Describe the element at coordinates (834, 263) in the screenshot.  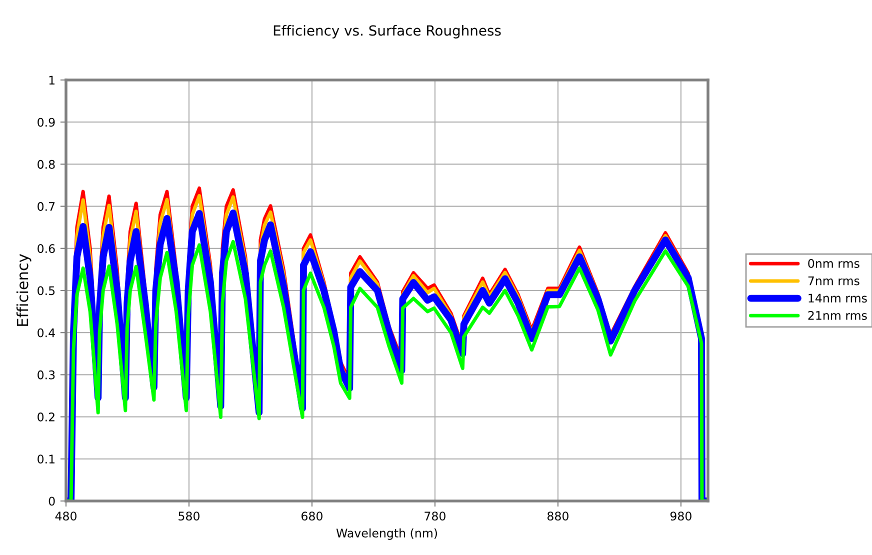
I see `legend-label: 0nm rms` at that location.